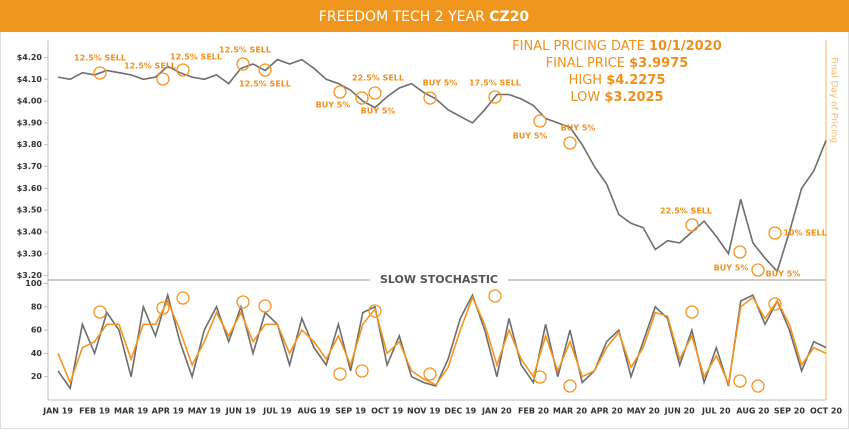 This screenshot has width=849, height=433. What do you see at coordinates (205, 411) in the screenshot?
I see `x-tick-label: MAY 19` at bounding box center [205, 411].